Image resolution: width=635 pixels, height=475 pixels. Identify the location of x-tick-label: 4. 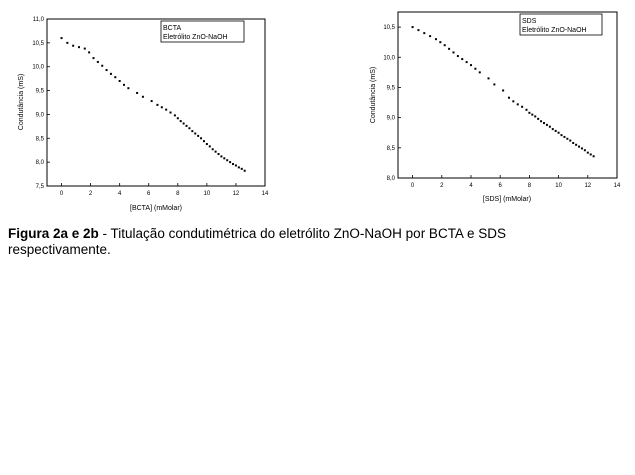
(471, 186).